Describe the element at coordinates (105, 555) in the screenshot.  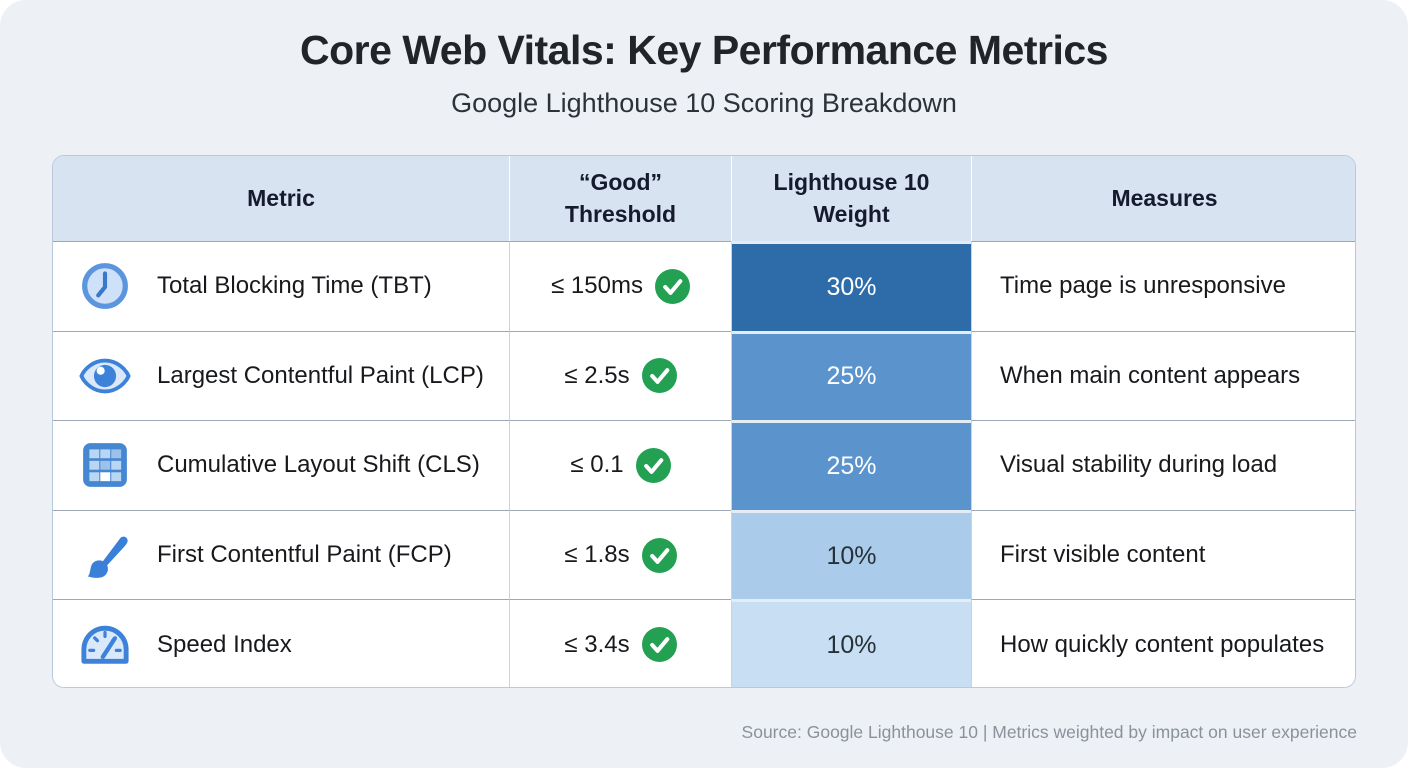
I see `paintbrush-icon` at that location.